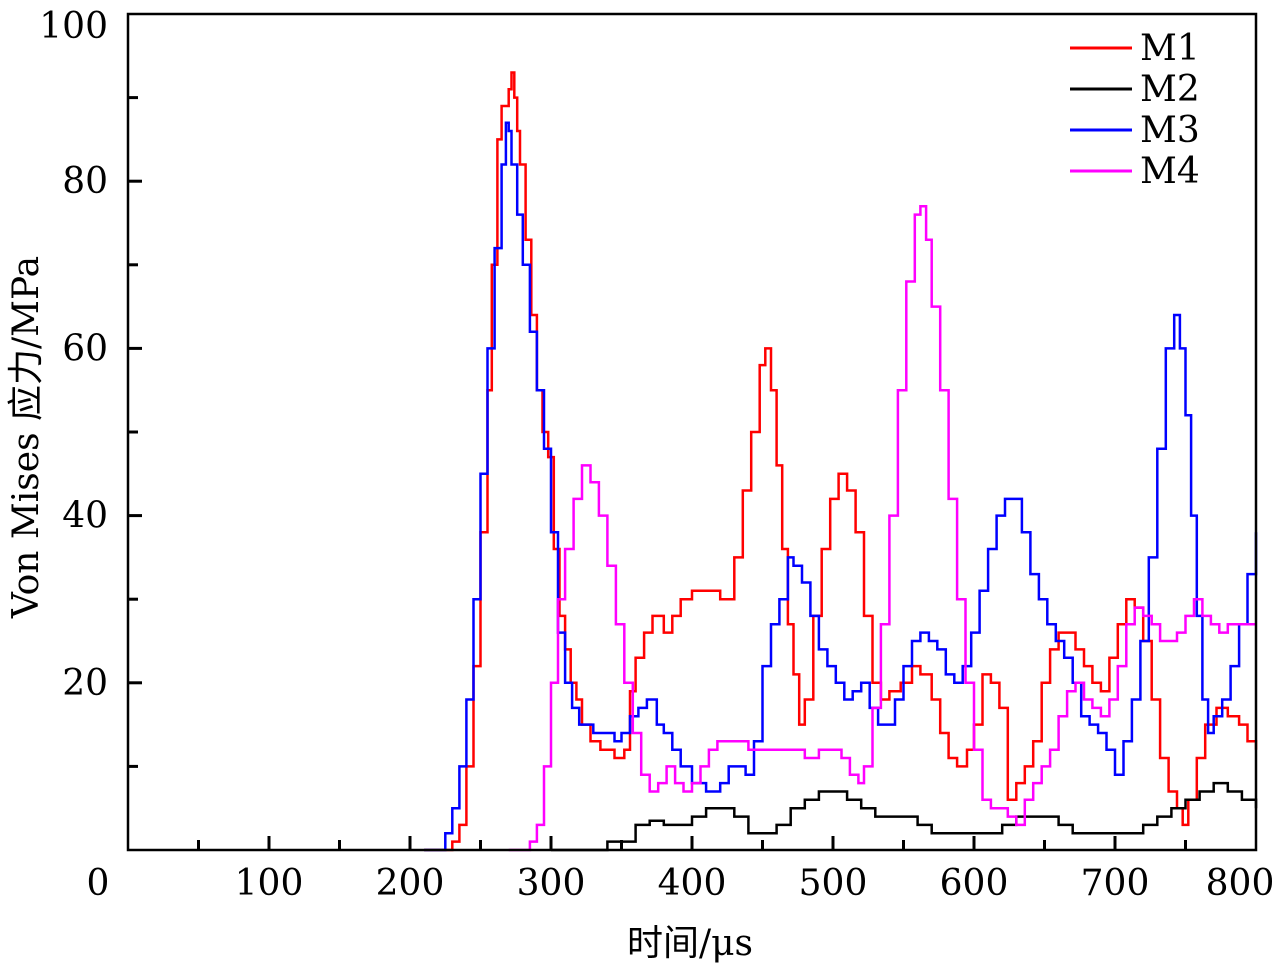 The image size is (1280, 971). Describe the element at coordinates (1170, 171) in the screenshot. I see `legend-label-m4: M4` at that location.